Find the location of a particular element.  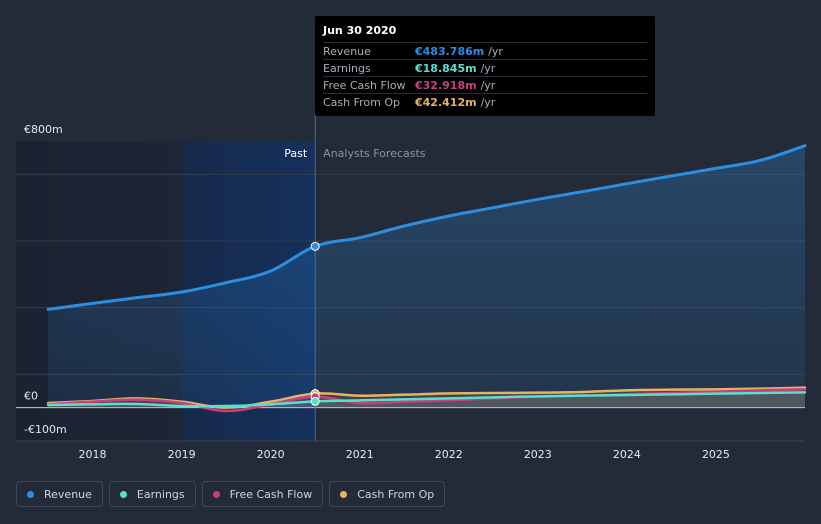

tooltip-row-revenue: Revenue €483.786m /yr is located at coordinates (485, 50).